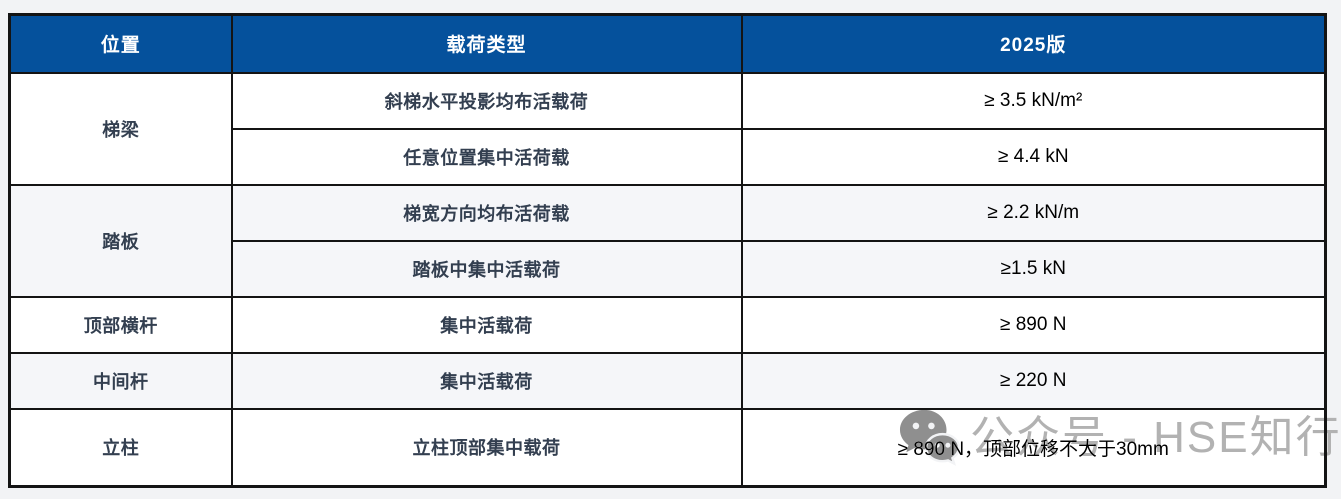 This screenshot has width=1341, height=499. Describe the element at coordinates (120, 447) in the screenshot. I see `position-cell-post: 立柱` at that location.